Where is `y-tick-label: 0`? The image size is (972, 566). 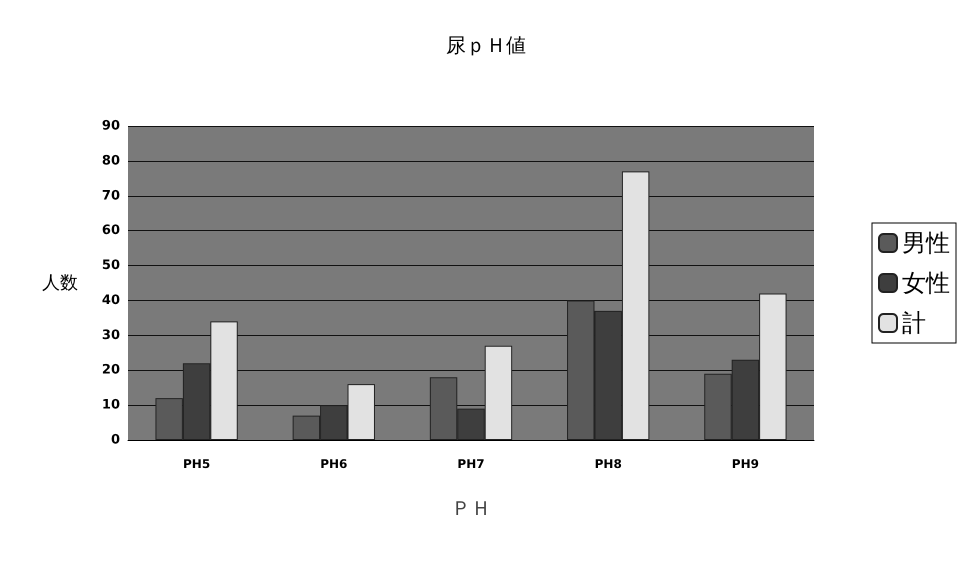 y-tick-label: 0 is located at coordinates (115, 440).